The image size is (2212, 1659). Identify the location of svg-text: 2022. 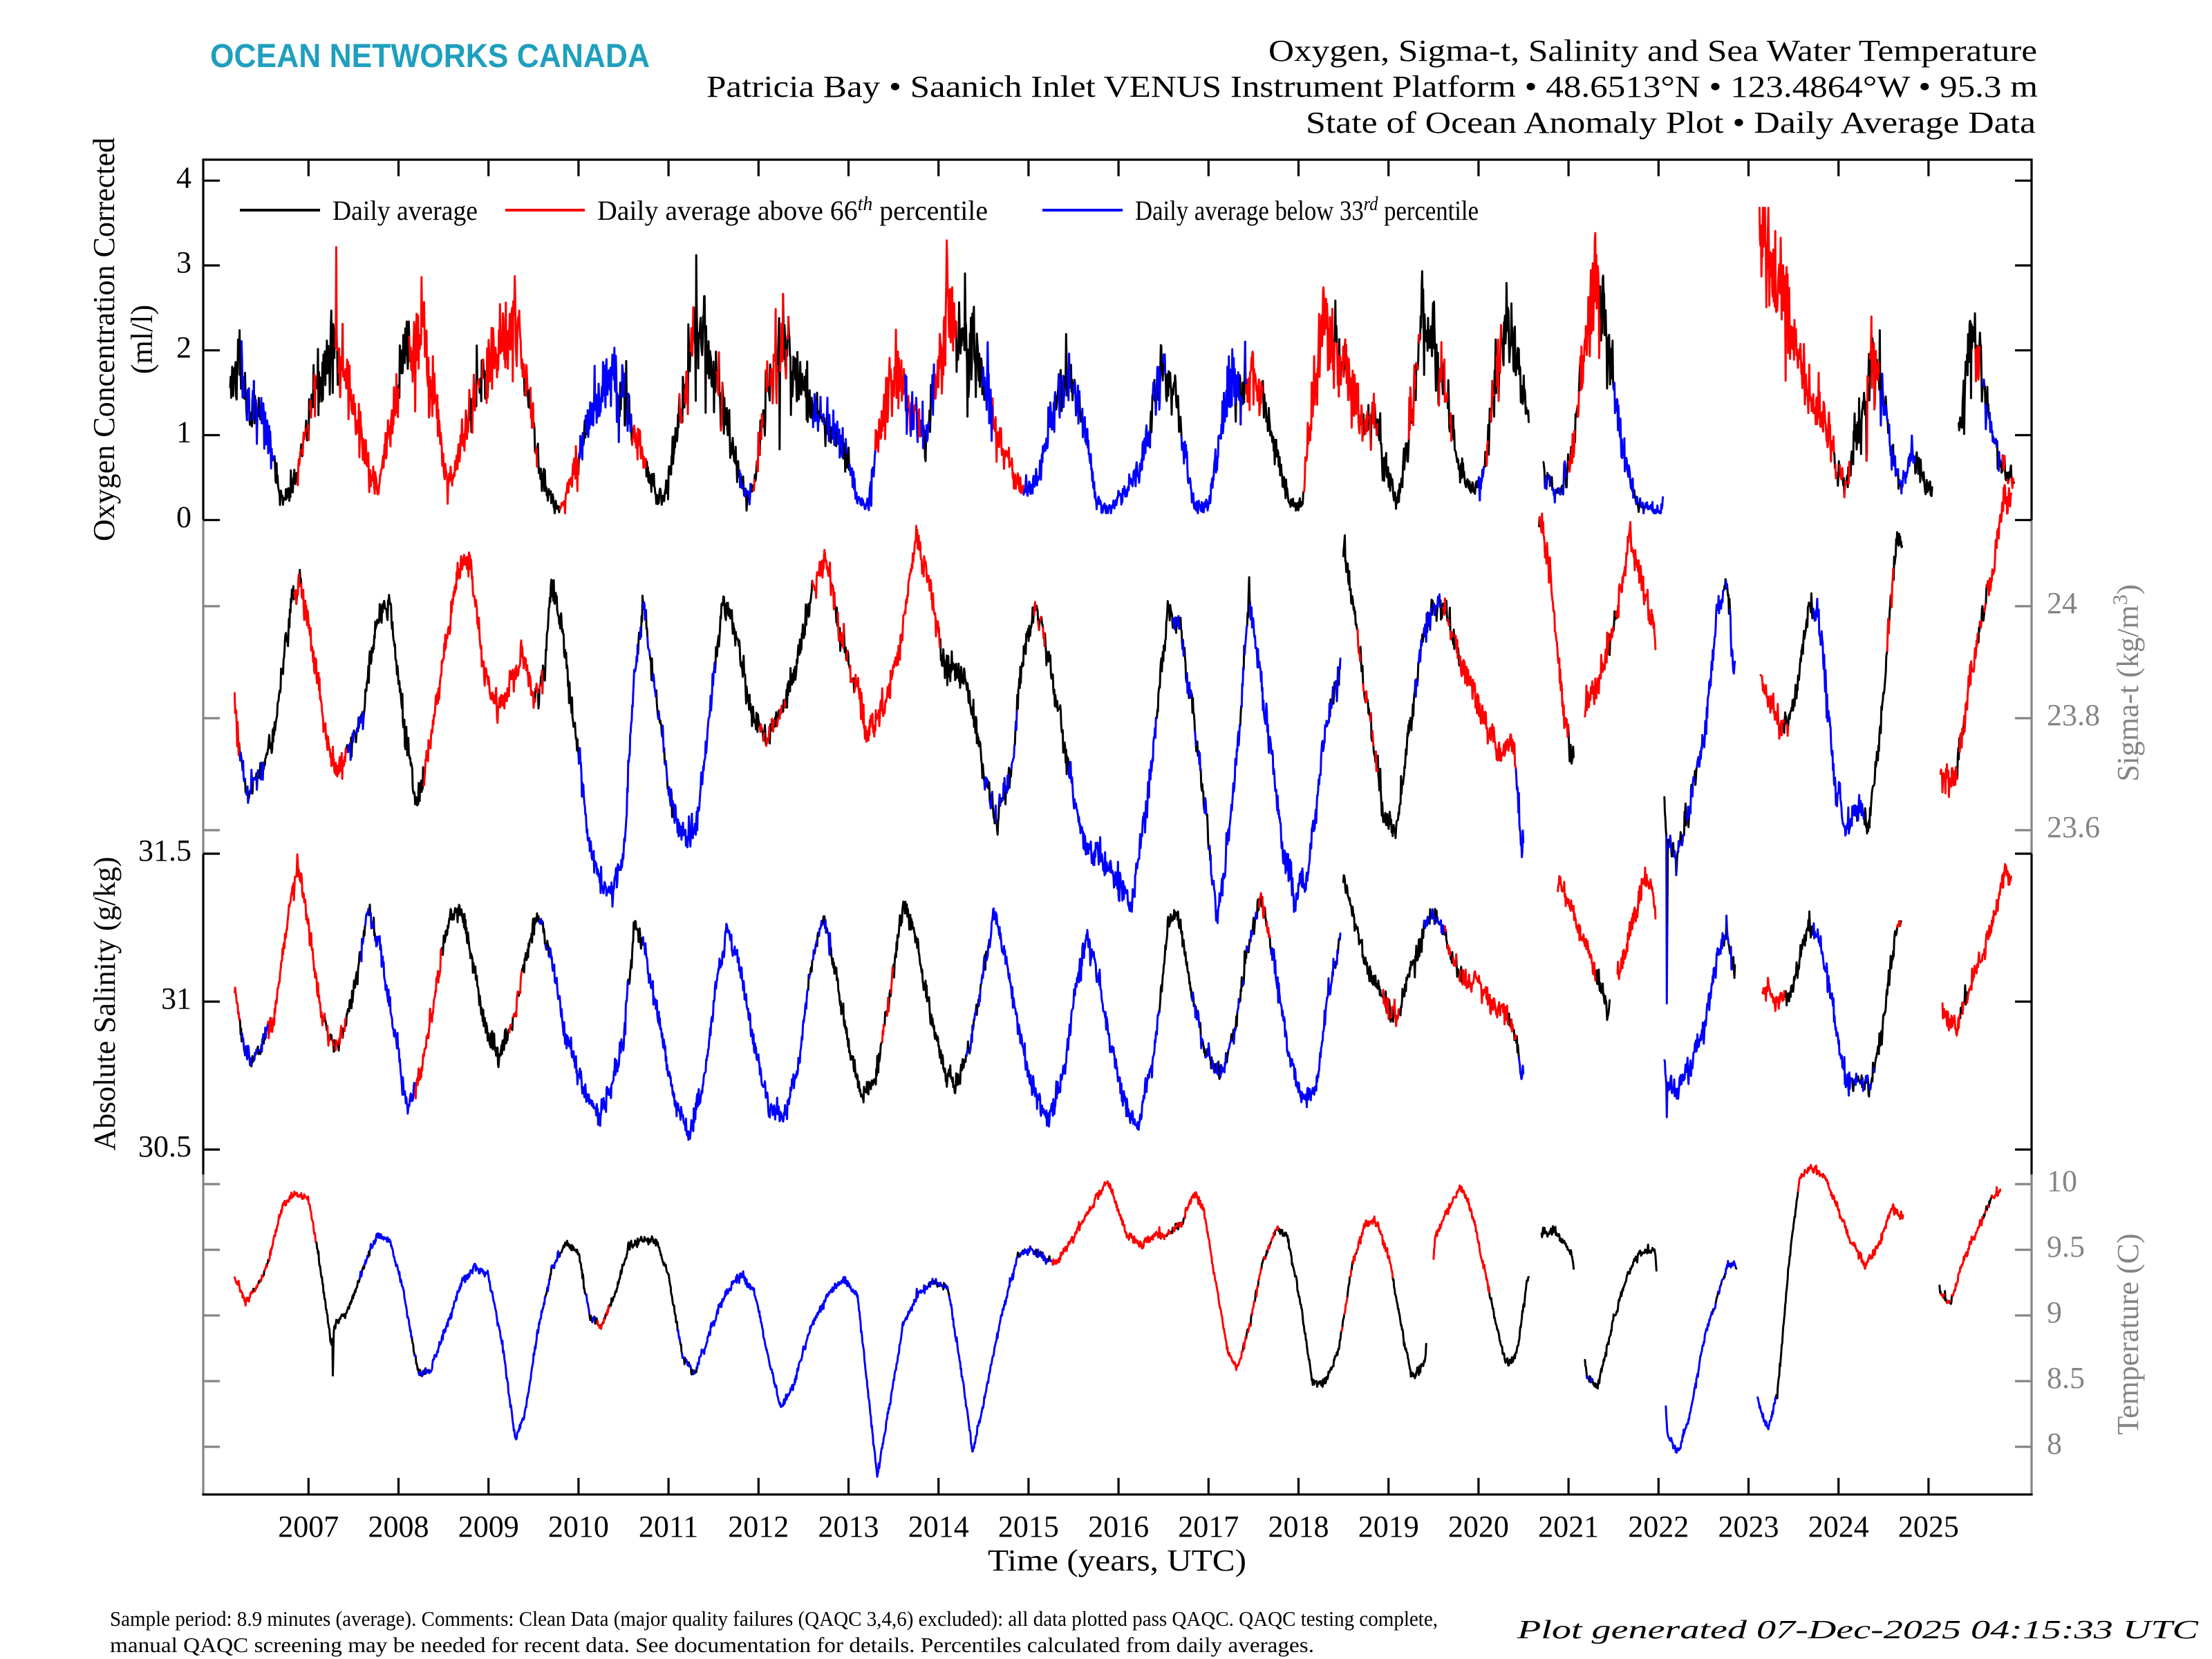
(1658, 1527).